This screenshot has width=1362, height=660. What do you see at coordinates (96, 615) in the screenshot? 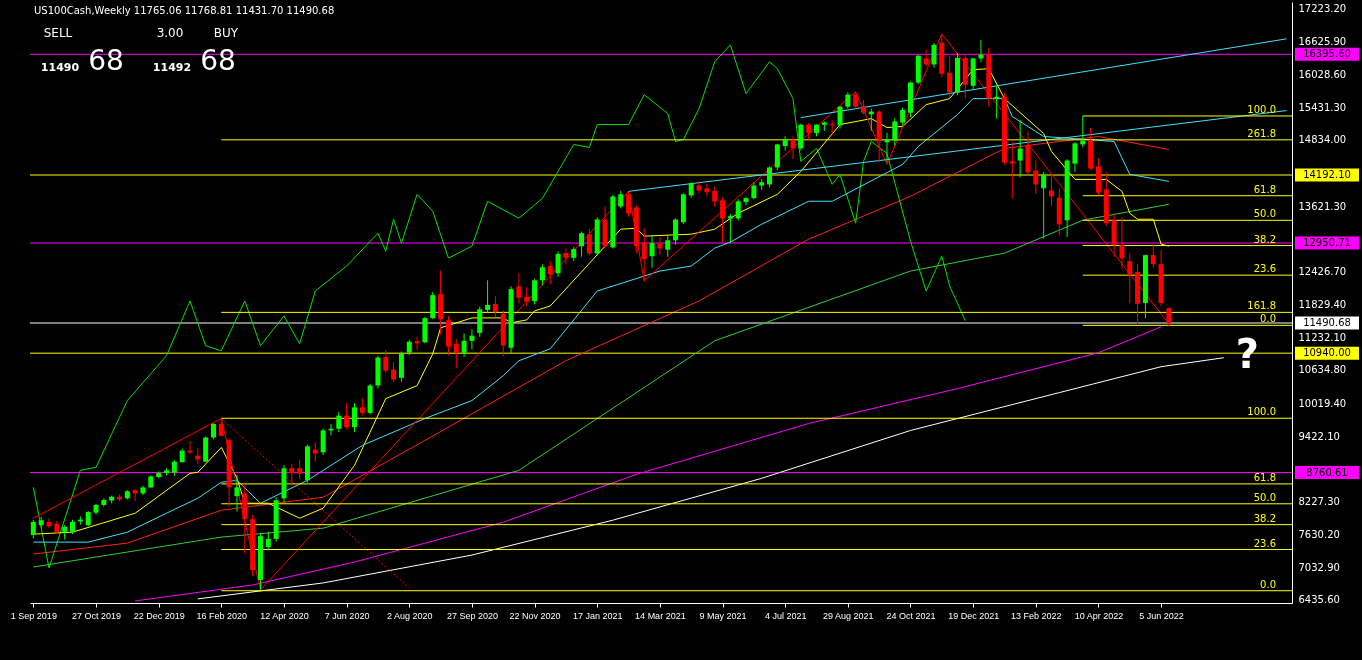
I see `x-tick-label: 27 Oct 2019` at bounding box center [96, 615].